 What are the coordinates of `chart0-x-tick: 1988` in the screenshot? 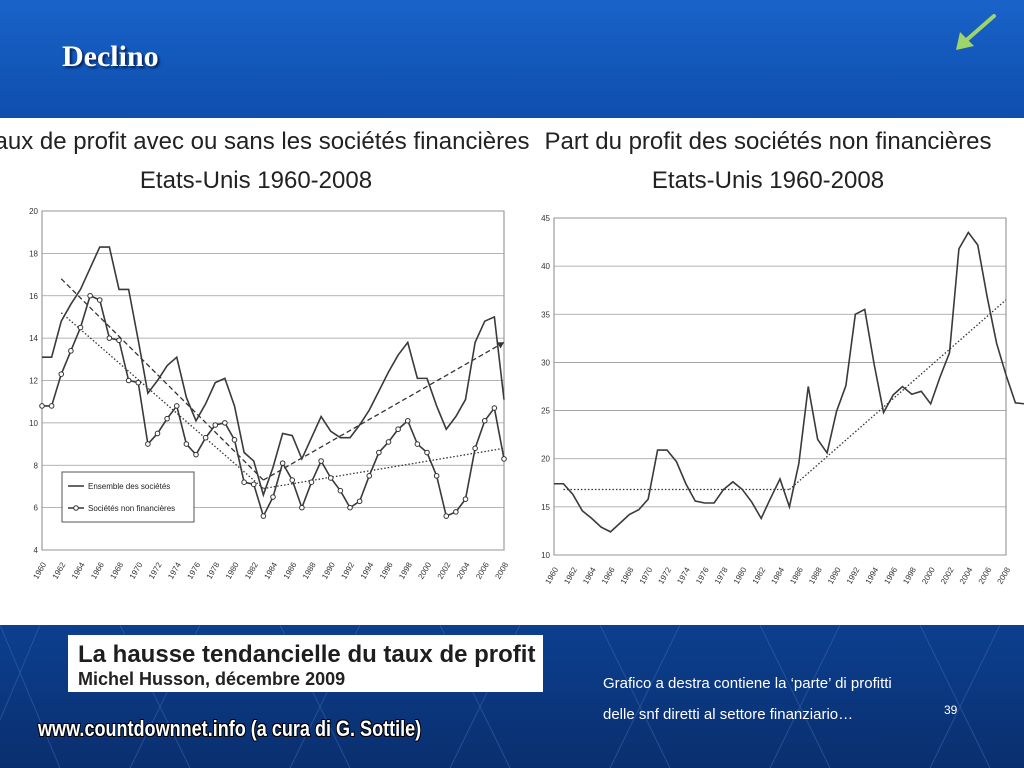 It's located at (309, 570).